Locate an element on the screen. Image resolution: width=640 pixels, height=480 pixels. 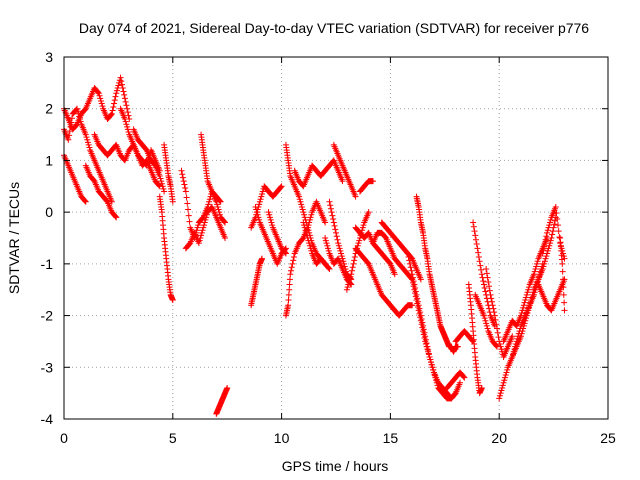
series-arc-as is located at coordinates (562, 274).